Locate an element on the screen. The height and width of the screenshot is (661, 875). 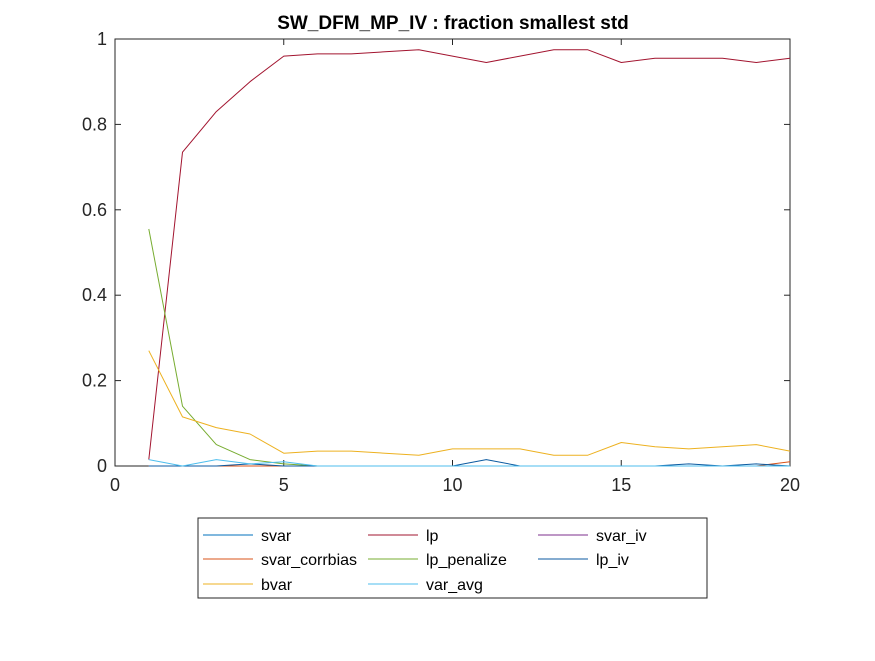
series-line-var-avg is located at coordinates (469, 463).